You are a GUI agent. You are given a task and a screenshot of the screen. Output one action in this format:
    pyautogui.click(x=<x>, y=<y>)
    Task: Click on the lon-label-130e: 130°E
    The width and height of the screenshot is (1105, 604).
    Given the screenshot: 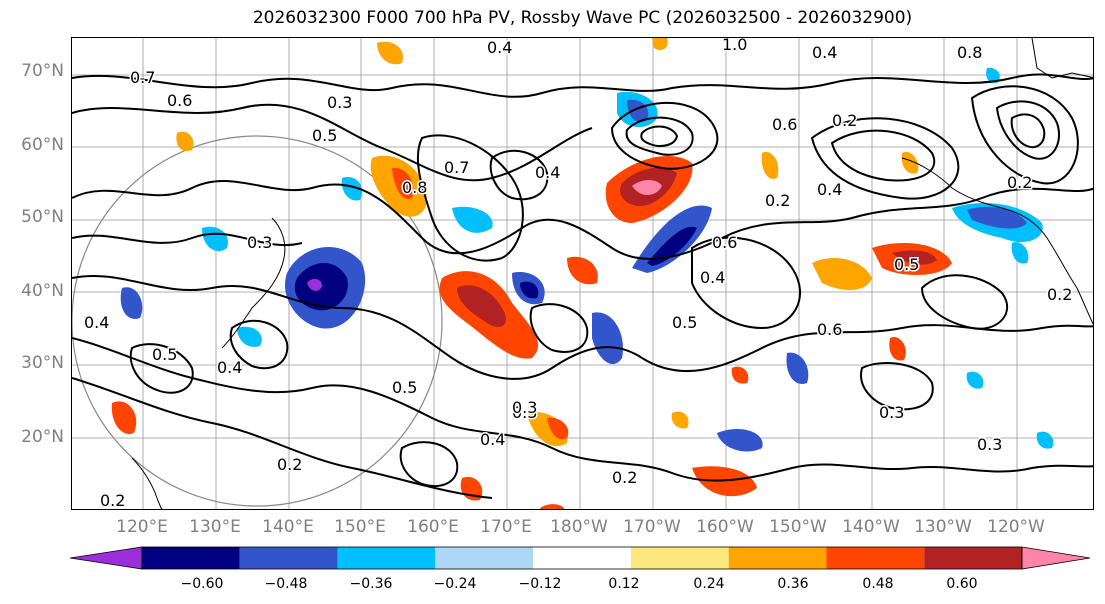 What is the action you would take?
    pyautogui.click(x=215, y=527)
    